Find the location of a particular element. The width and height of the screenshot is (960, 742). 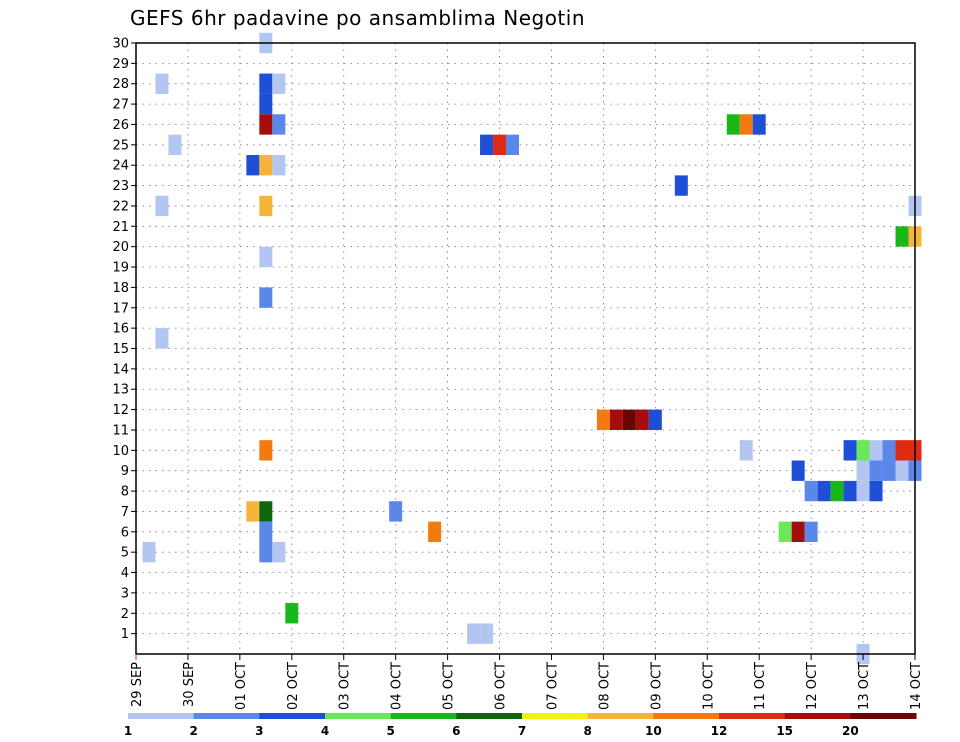

y-tick-label: 21 is located at coordinates (120, 227).